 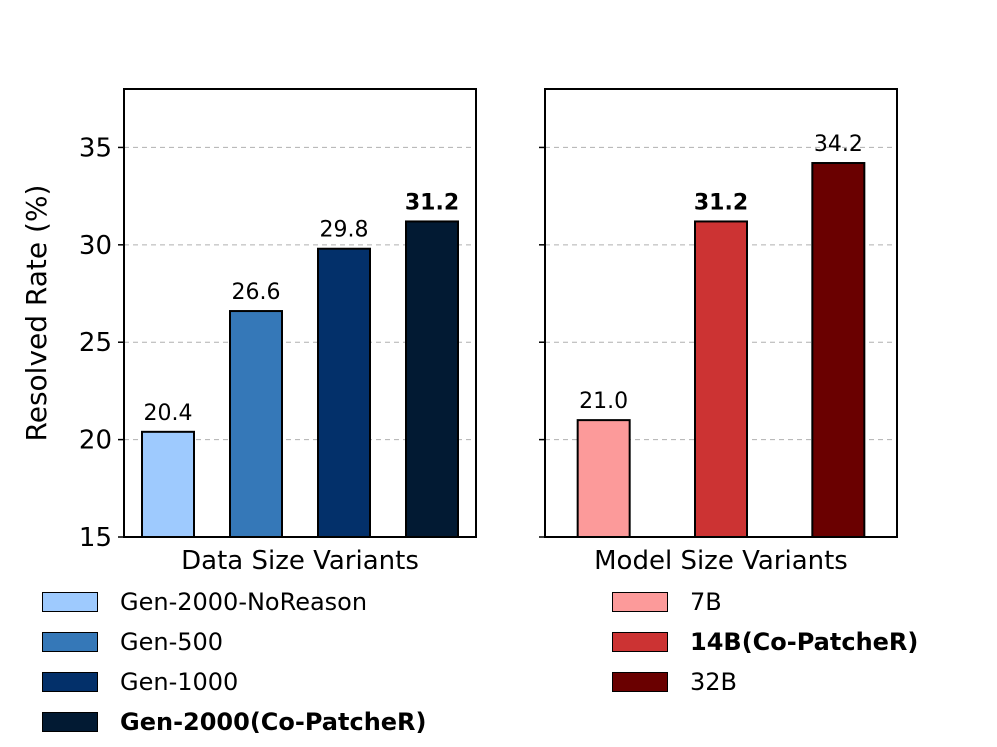 What do you see at coordinates (244, 602) in the screenshot?
I see `legend-label: Gen-2000-NoReason` at bounding box center [244, 602].